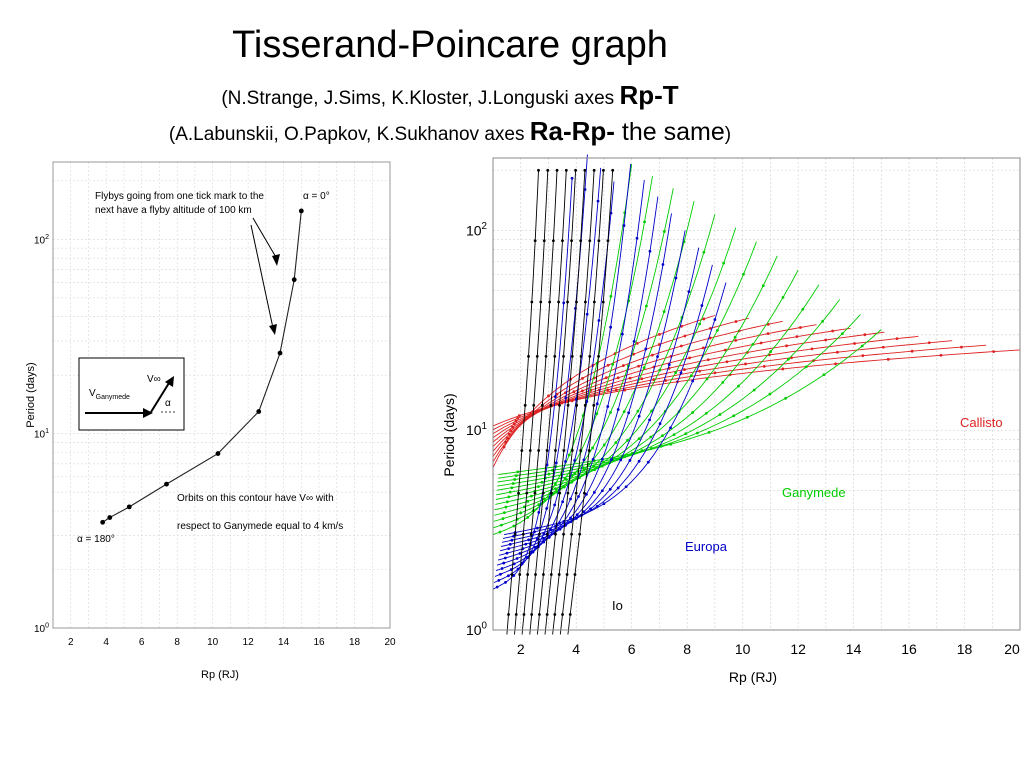  Describe the element at coordinates (41, 629) in the screenshot. I see `left-y-tick-label: 10⁰` at that location.